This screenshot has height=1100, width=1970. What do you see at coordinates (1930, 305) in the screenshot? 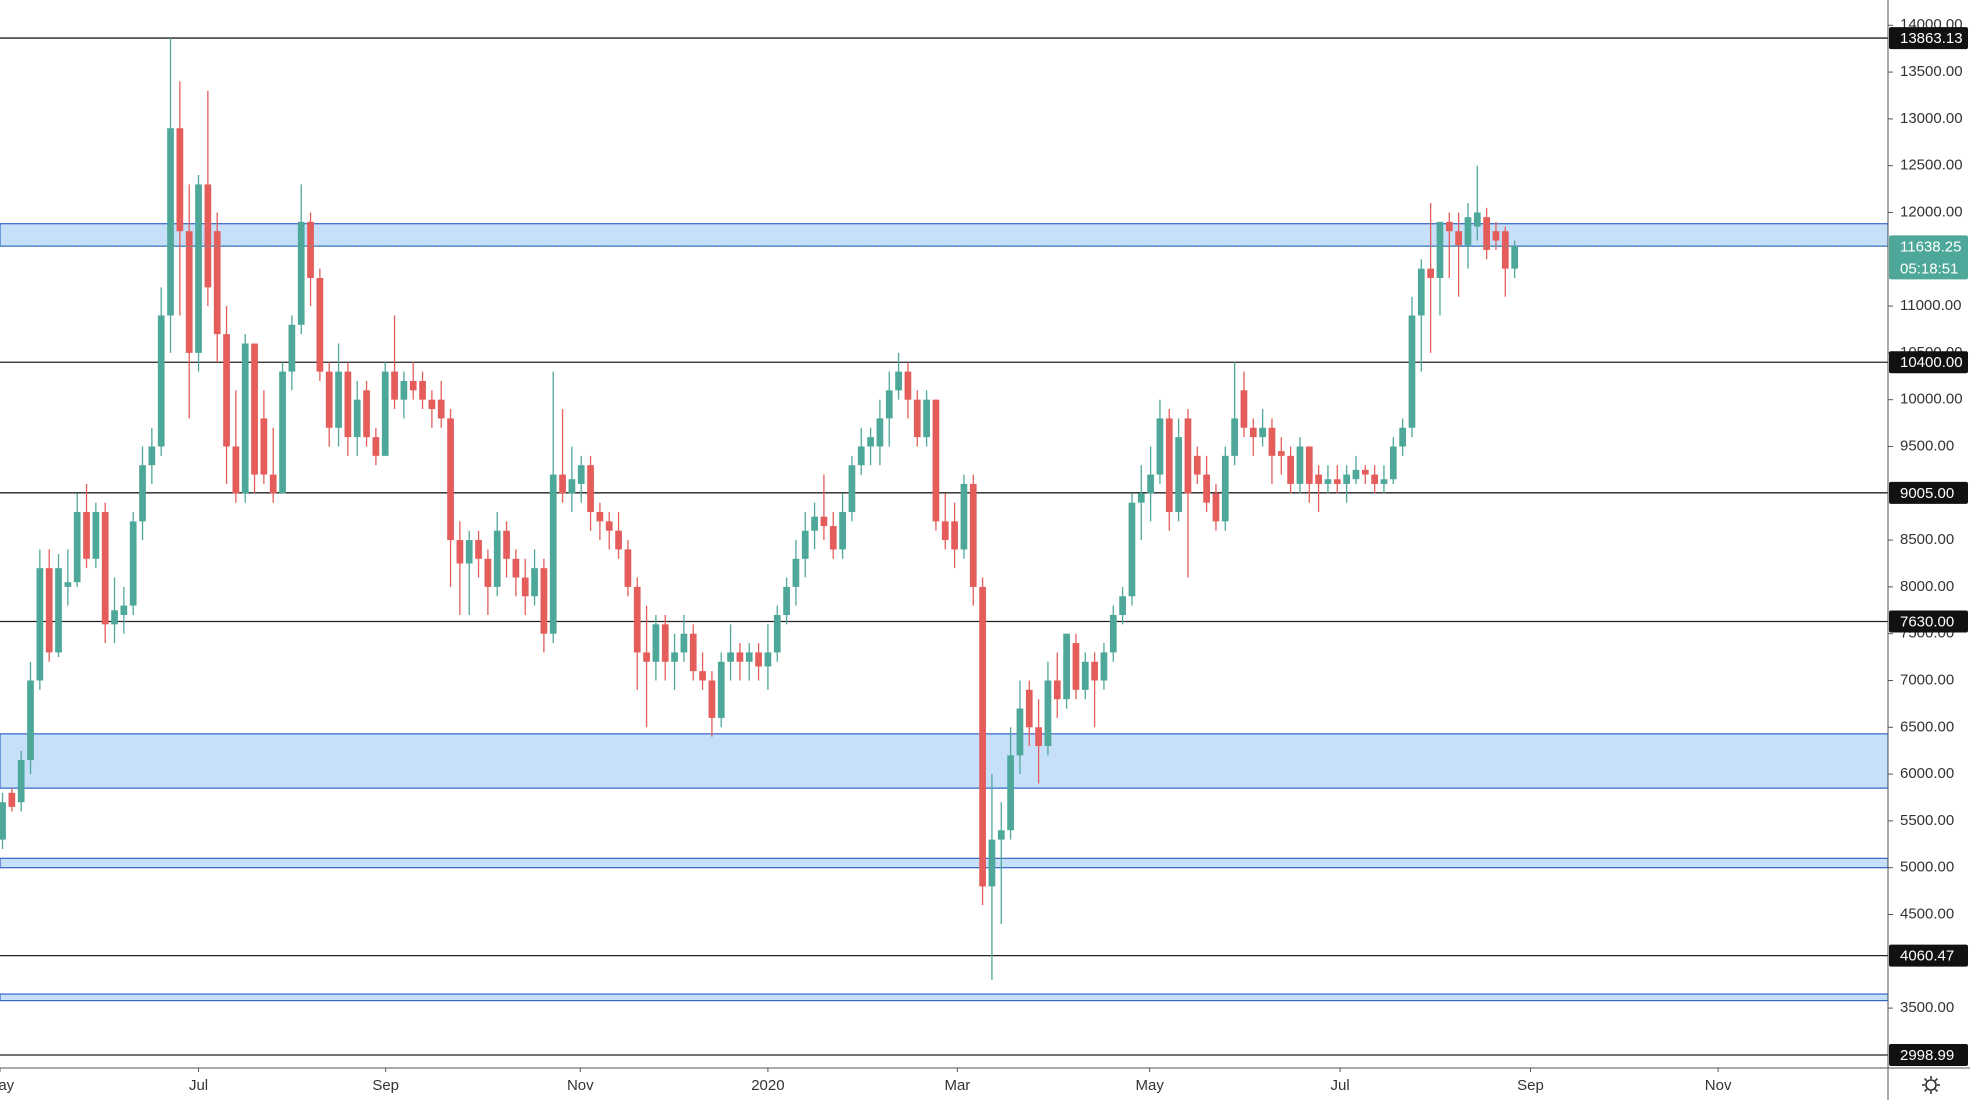
I see `y-tick-label: 11000.00` at bounding box center [1930, 305].